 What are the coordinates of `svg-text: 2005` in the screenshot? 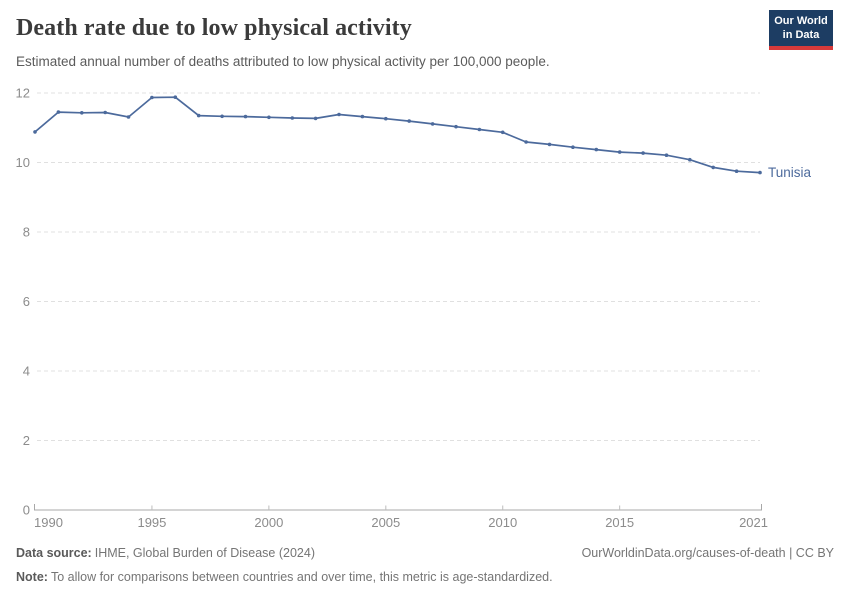 It's located at (385, 522).